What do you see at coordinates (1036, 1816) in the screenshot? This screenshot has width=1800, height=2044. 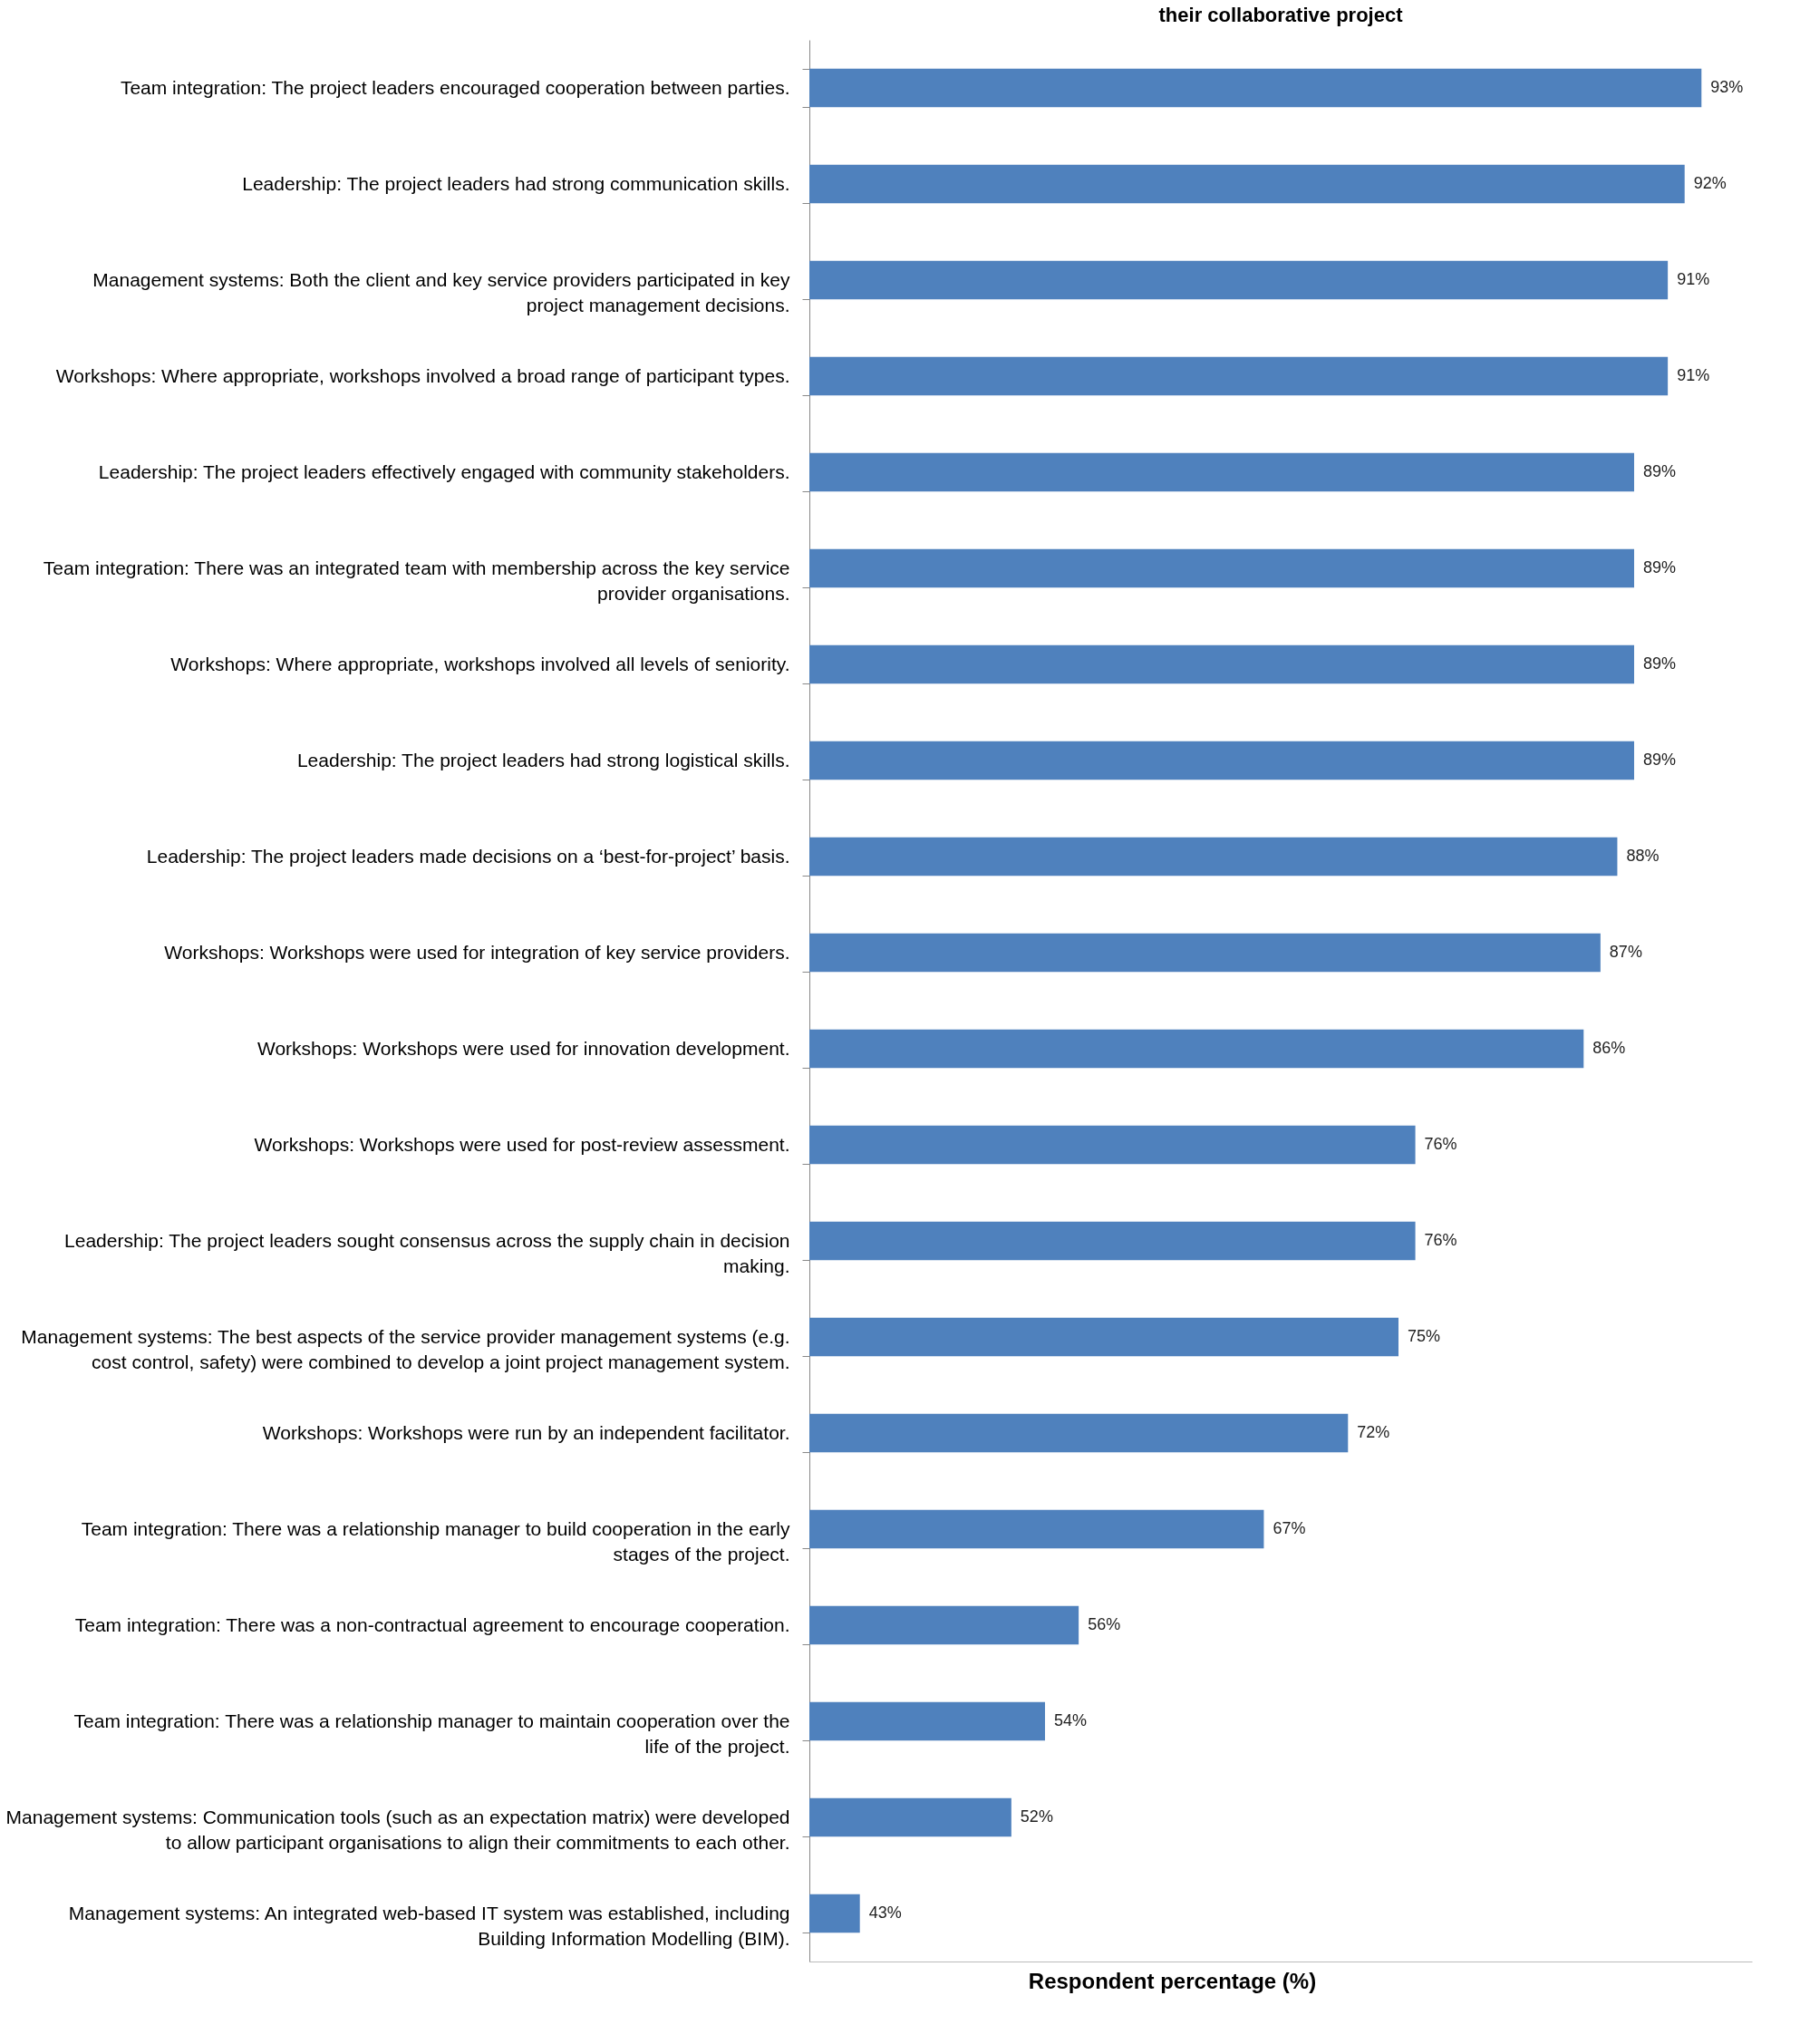 I see `data-label: 52%` at bounding box center [1036, 1816].